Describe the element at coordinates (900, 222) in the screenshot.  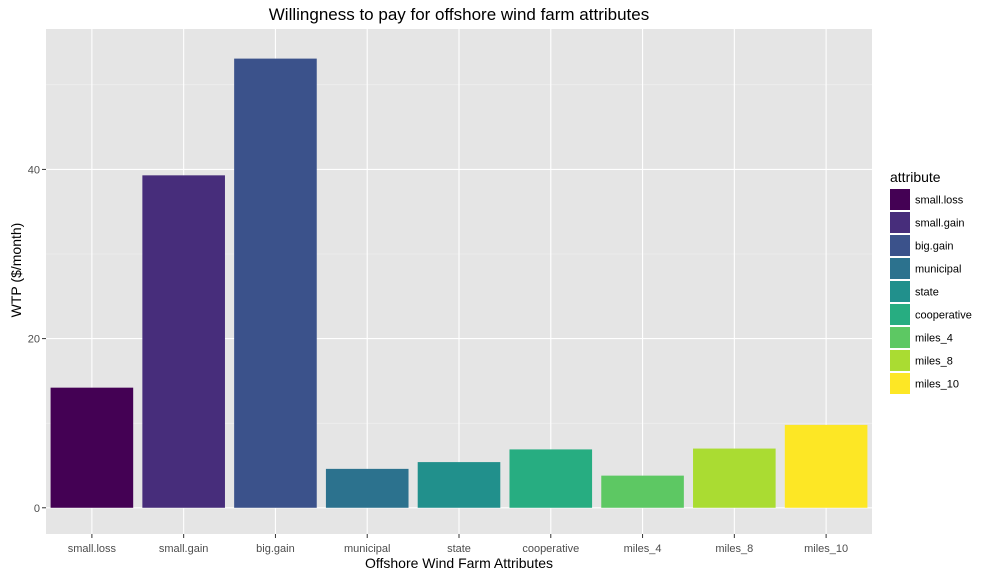
I see `legend-key-small.gain` at that location.